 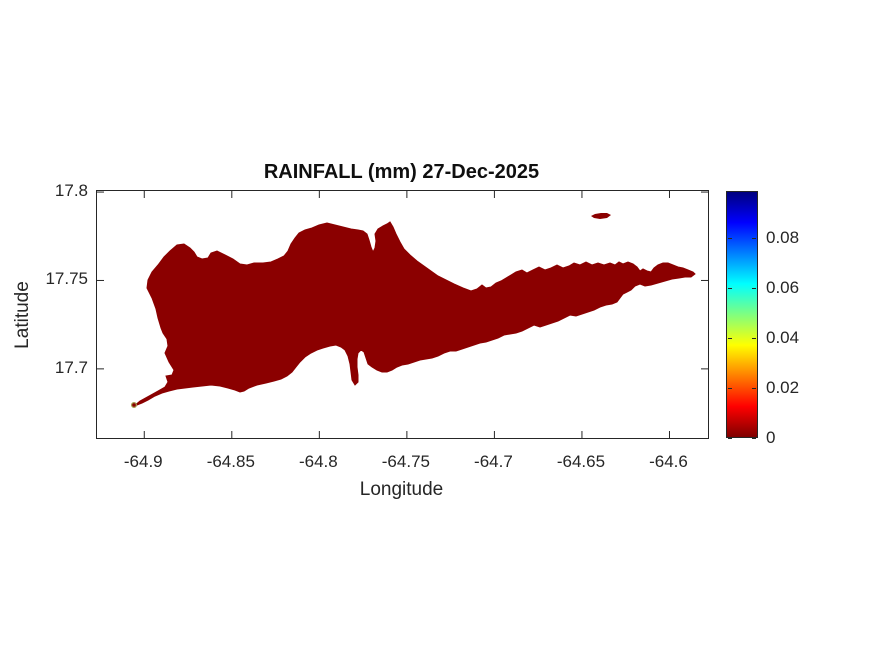 I want to click on y-tick-label: 17.7, so click(x=71, y=367).